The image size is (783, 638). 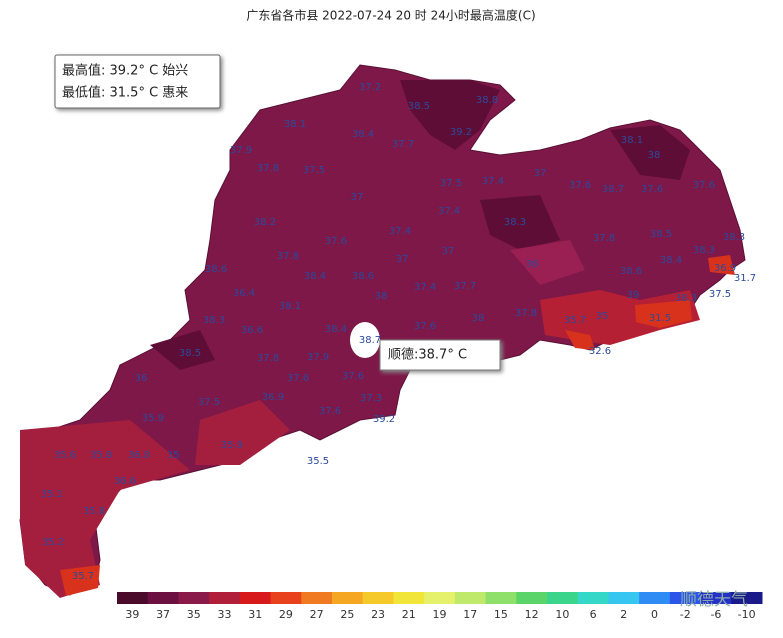 What do you see at coordinates (286, 614) in the screenshot?
I see `colorbar-label: 29` at bounding box center [286, 614].